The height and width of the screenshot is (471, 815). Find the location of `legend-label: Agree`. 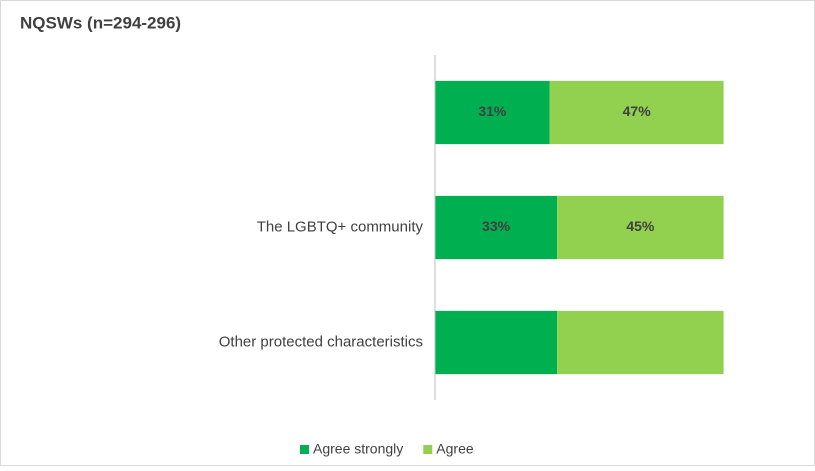

legend-label: Agree is located at coordinates (455, 449).